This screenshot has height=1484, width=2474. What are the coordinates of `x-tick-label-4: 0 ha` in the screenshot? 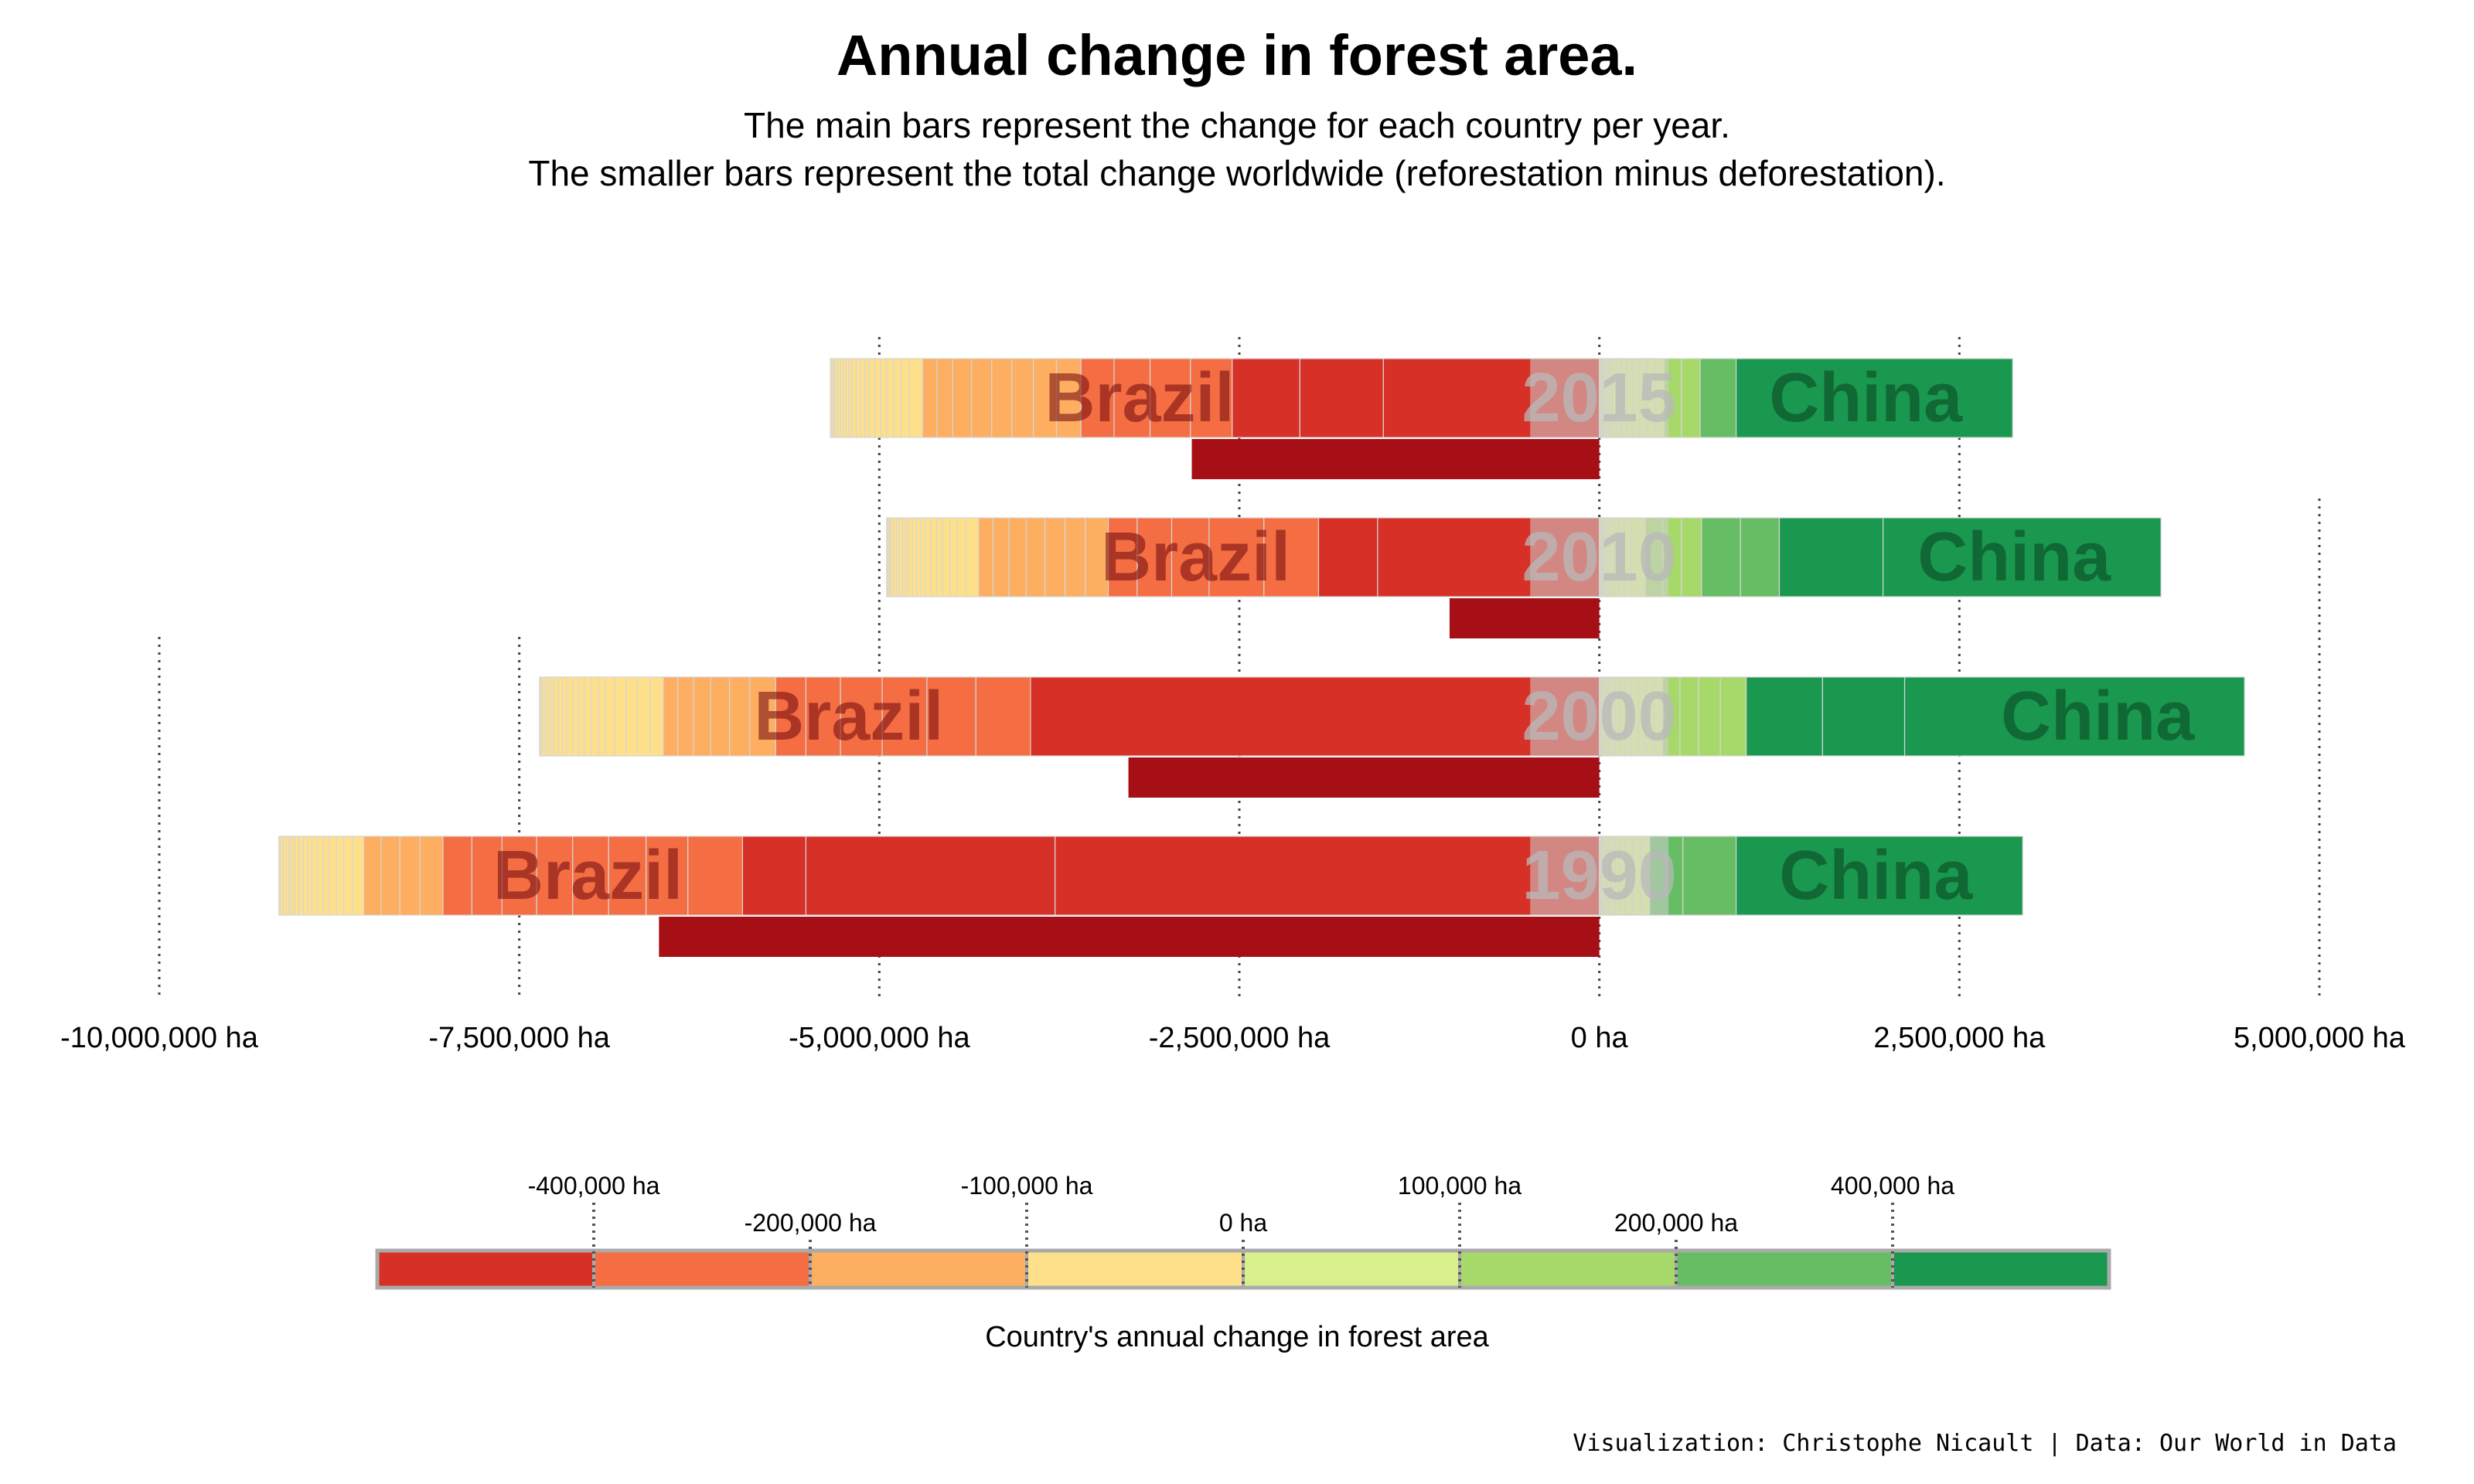 It's located at (1600, 1038).